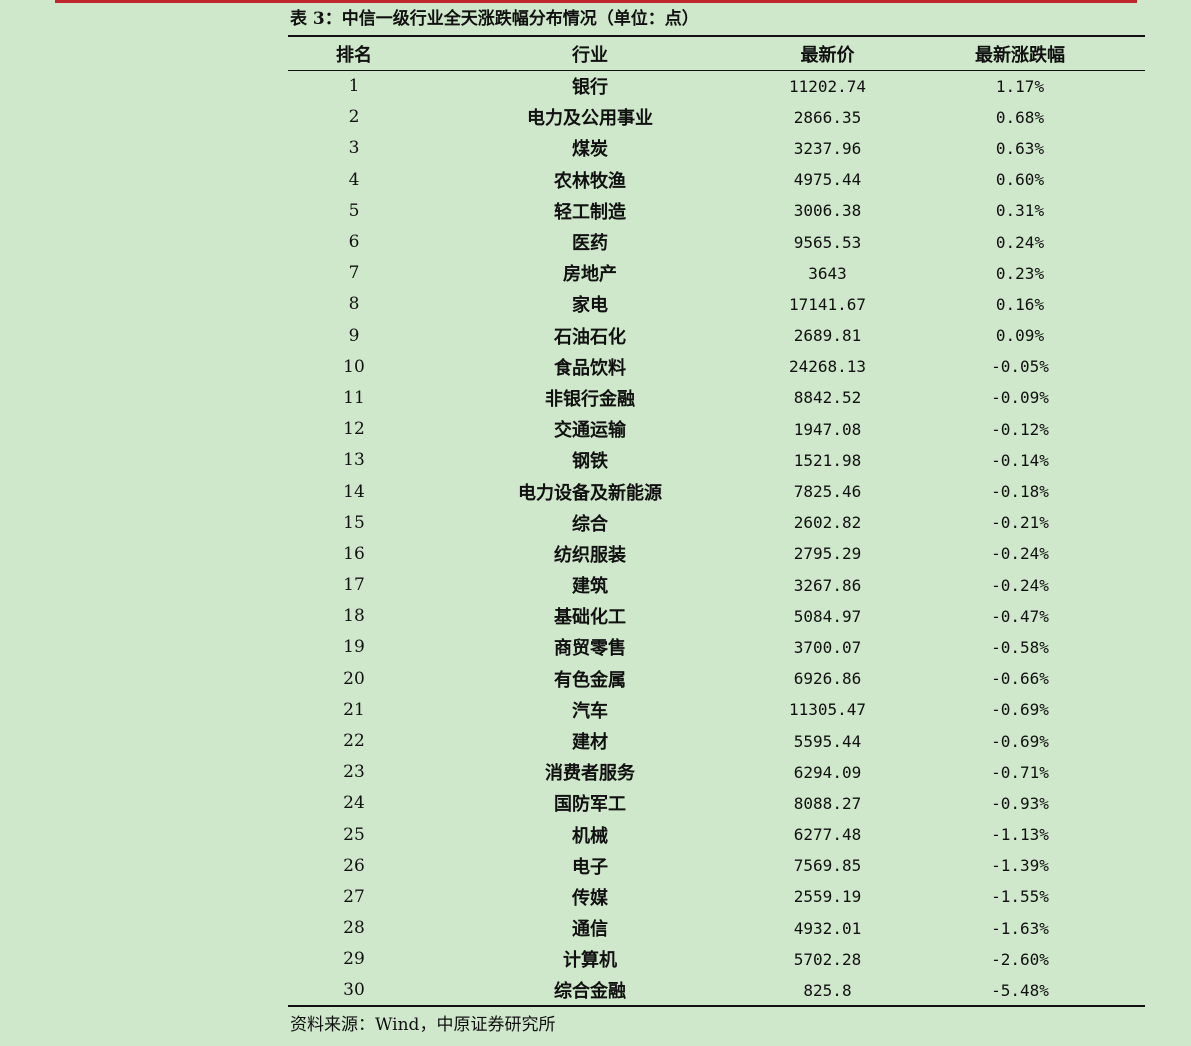  What do you see at coordinates (590, 555) in the screenshot?
I see `industry-cell: 纺织服装` at bounding box center [590, 555].